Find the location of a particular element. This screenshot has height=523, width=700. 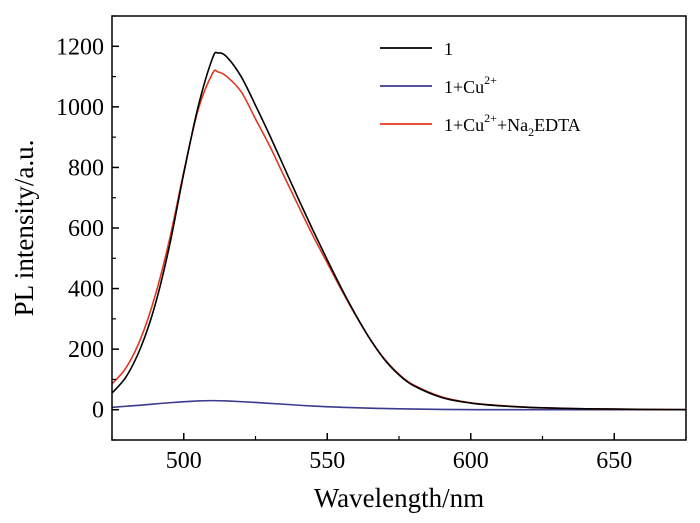

legend-label: 1+Cu2+ is located at coordinates (470, 85).